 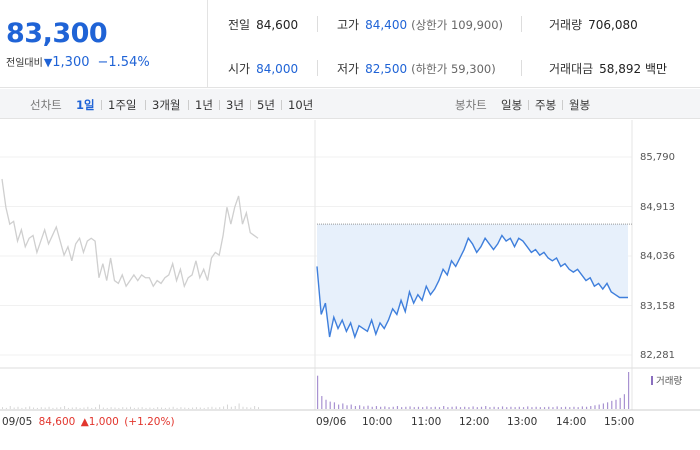 I want to click on volume: 거래량 706,080, so click(x=593, y=24).